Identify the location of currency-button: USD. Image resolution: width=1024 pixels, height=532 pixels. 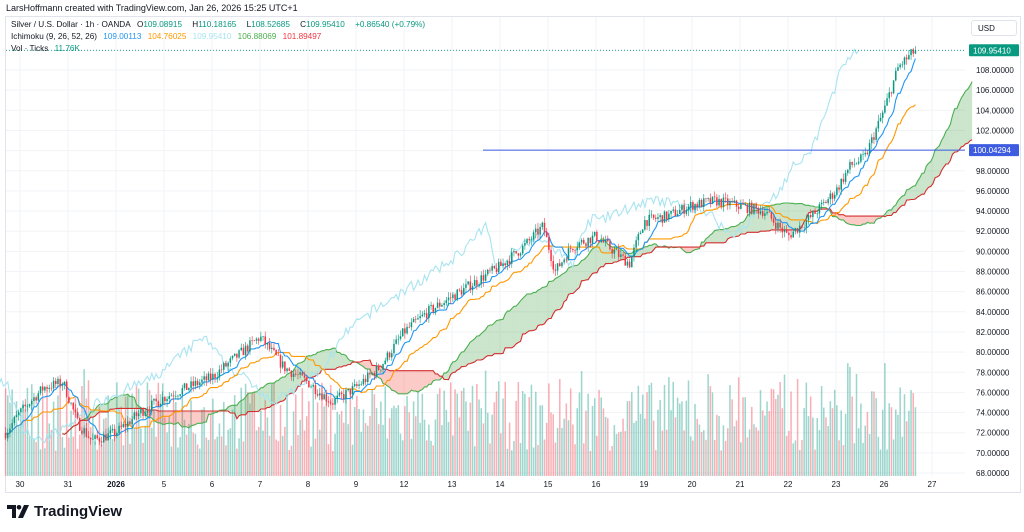
(994, 28).